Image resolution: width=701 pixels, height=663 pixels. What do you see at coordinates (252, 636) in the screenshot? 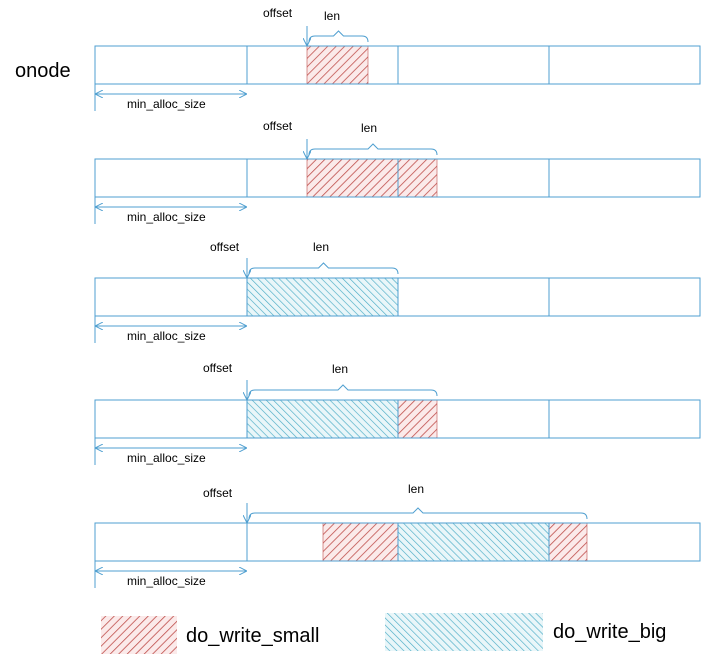
I see `legend-label-small: do_write_small` at bounding box center [252, 636].